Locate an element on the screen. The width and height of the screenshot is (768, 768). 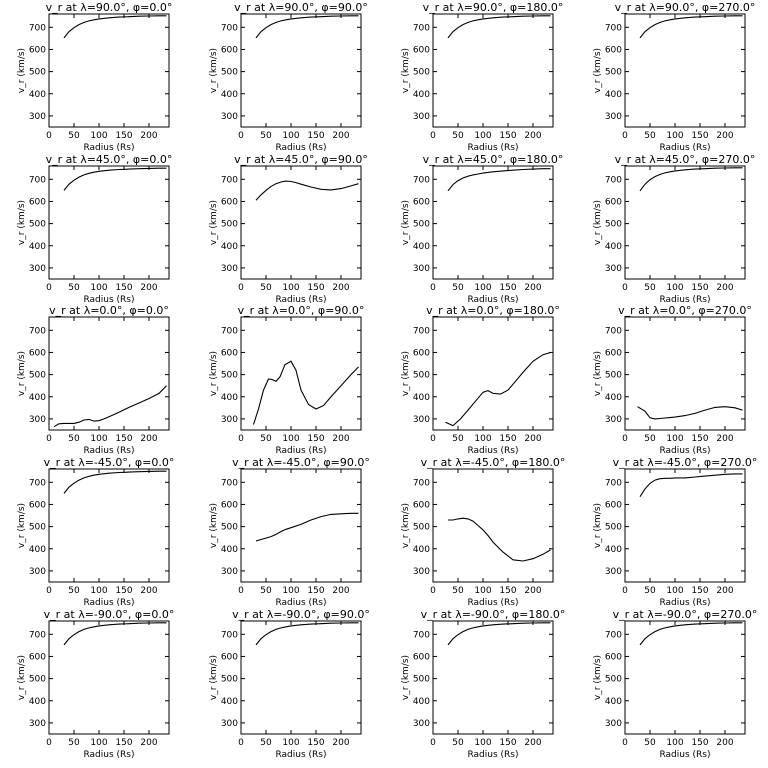
panel-title: v_r at λ=90.0°, φ=90.0° is located at coordinates (301, 7).